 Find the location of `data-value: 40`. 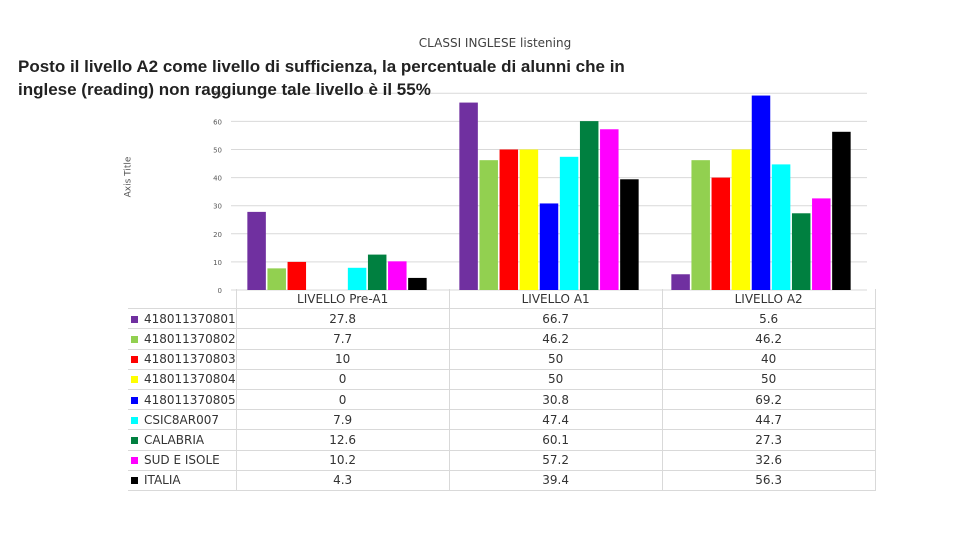

data-value: 40 is located at coordinates (768, 359).